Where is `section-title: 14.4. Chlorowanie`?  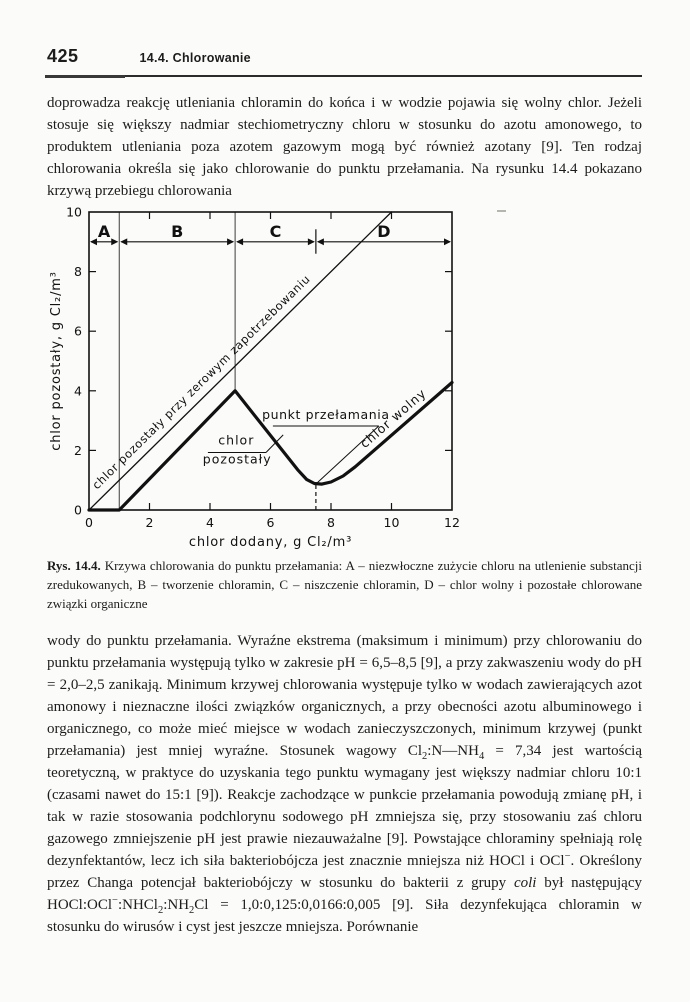 section-title: 14.4. Chlorowanie is located at coordinates (195, 58).